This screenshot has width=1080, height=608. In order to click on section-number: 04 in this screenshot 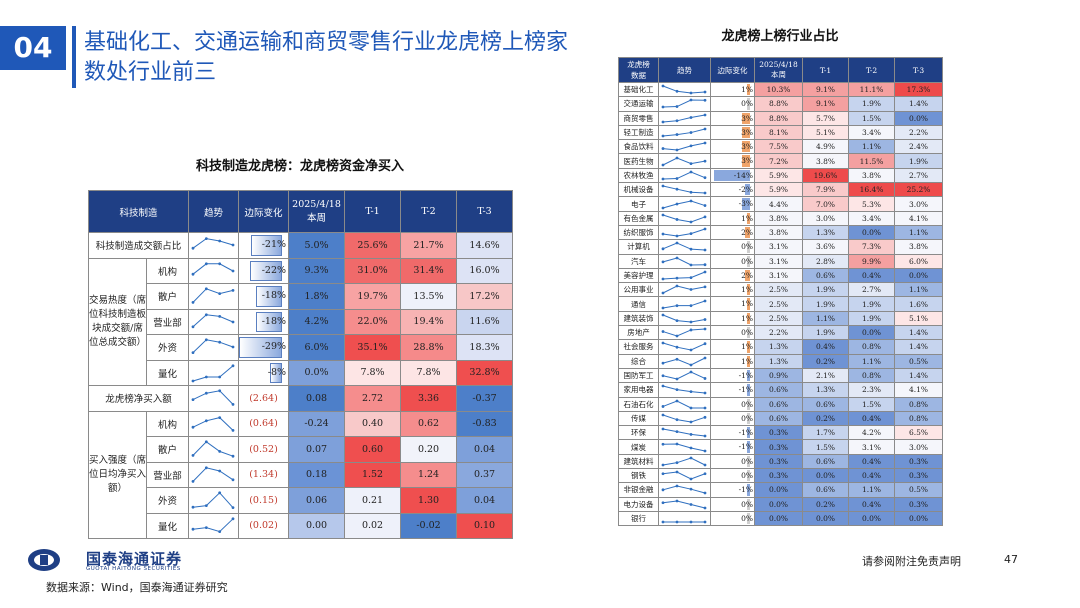, I will do `click(33, 48)`.